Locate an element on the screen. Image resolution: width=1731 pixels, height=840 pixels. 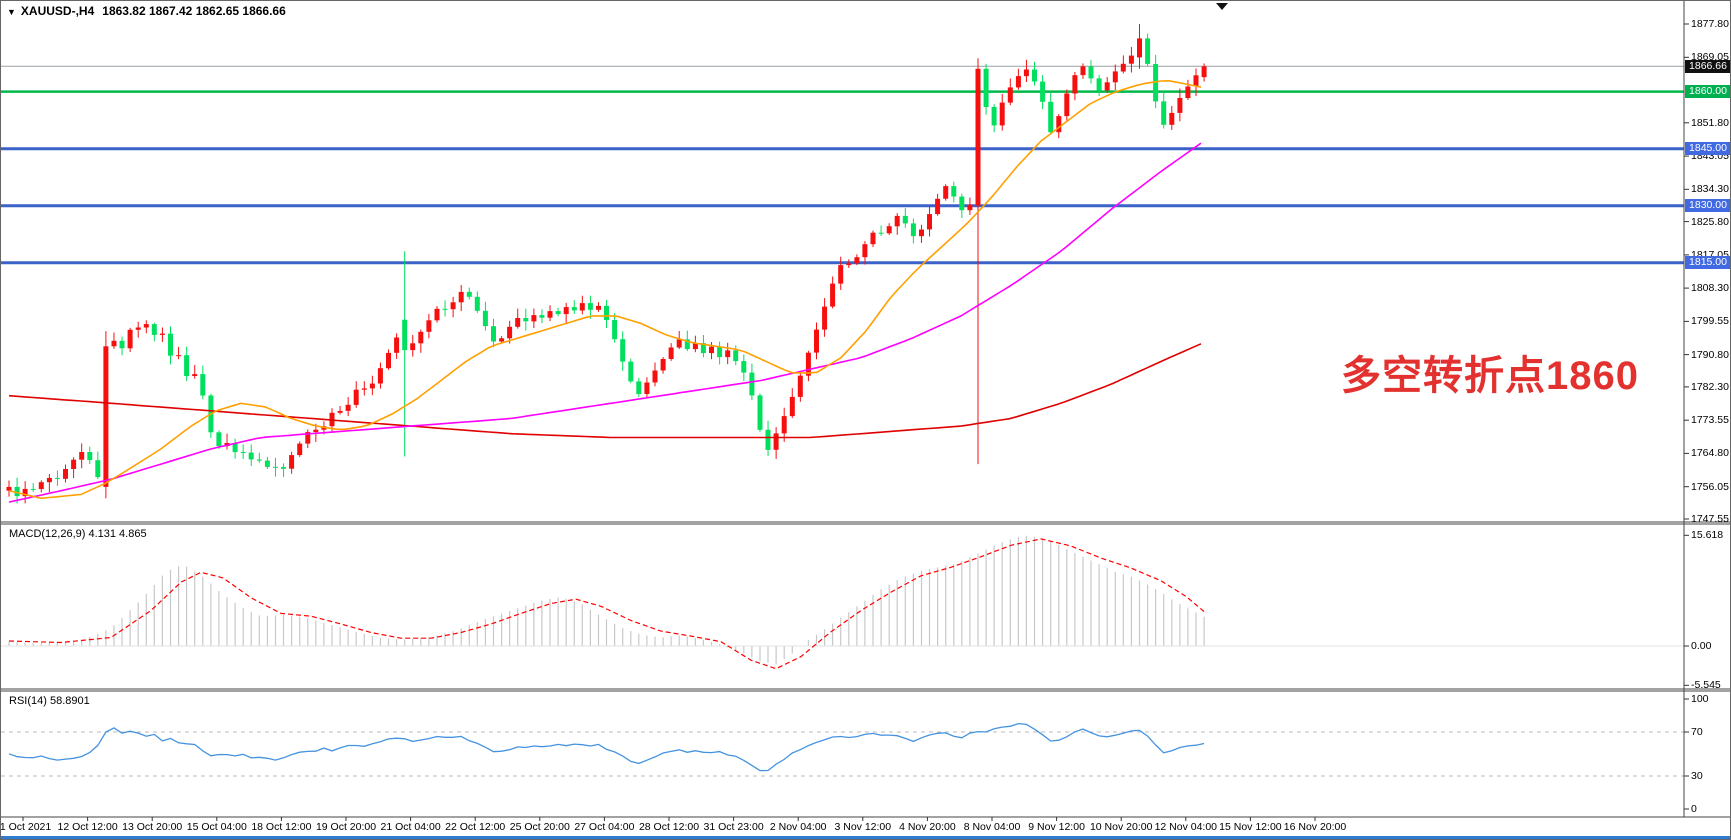
time-axis-label: 10 Nov 20:00 is located at coordinates (1121, 827).